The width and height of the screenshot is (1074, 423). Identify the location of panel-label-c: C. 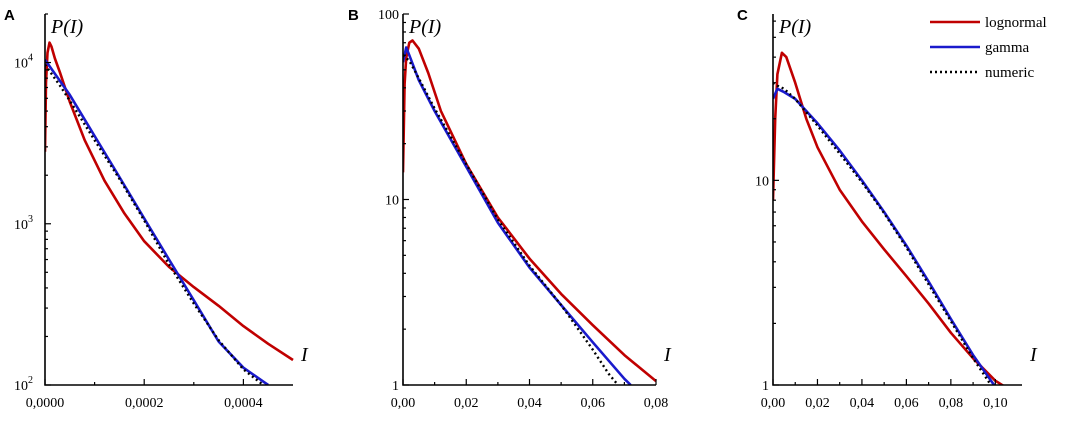
(742, 15).